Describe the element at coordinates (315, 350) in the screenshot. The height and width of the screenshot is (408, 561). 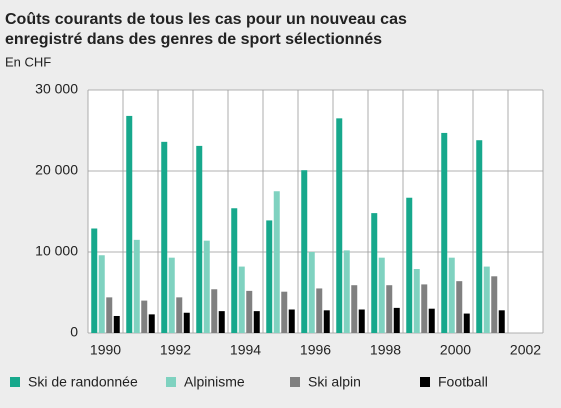
I see `x-tick-label: 1996` at that location.